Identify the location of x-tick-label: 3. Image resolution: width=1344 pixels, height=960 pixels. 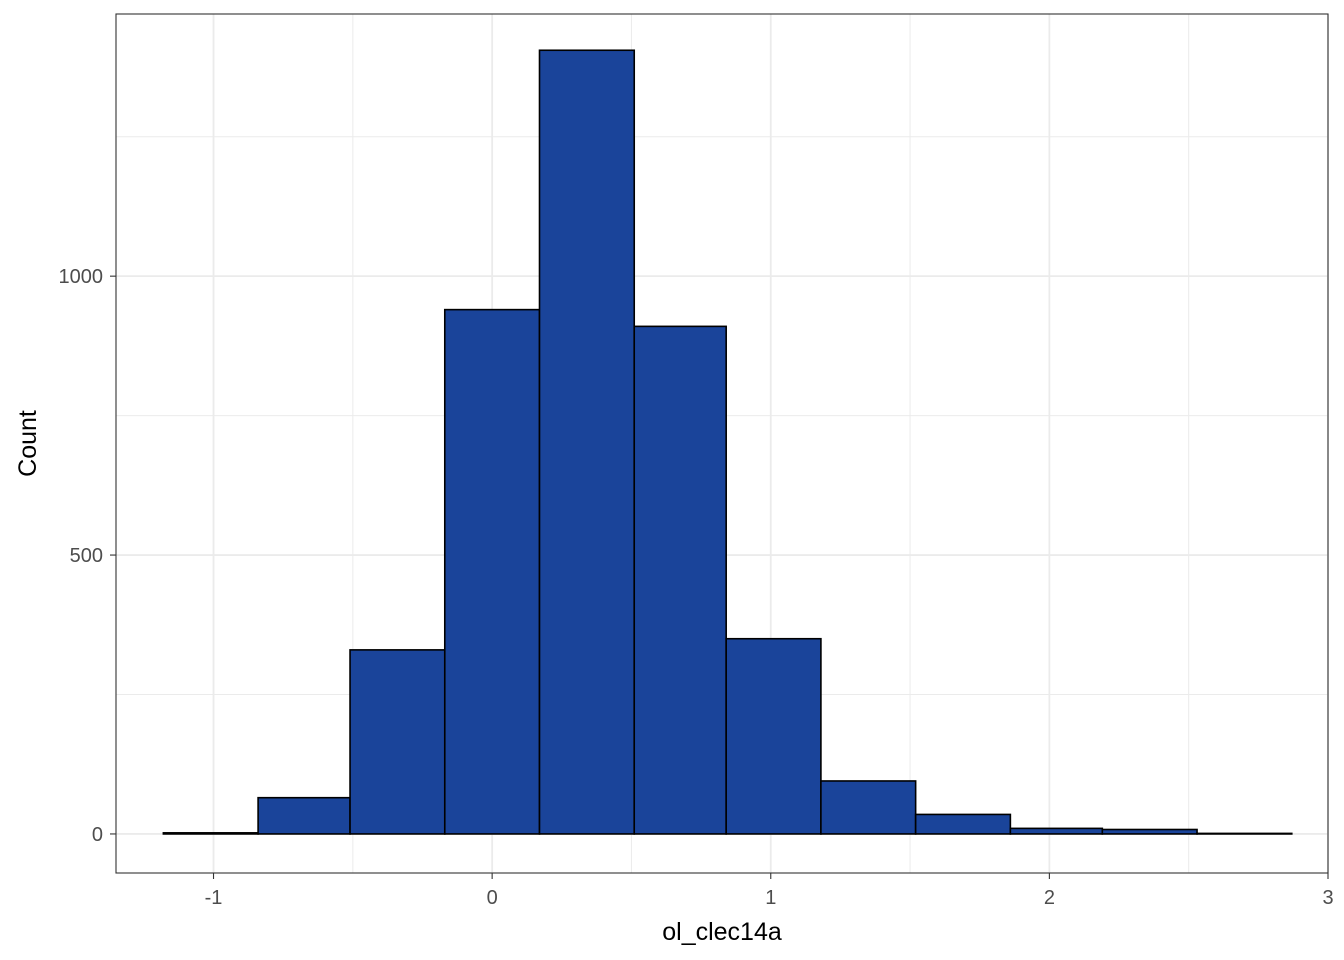
(1327, 898).